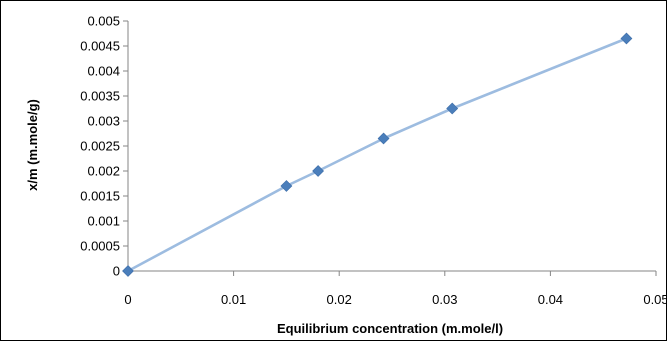 The height and width of the screenshot is (341, 667). I want to click on y-tick-label: 0.0045, so click(100, 46).